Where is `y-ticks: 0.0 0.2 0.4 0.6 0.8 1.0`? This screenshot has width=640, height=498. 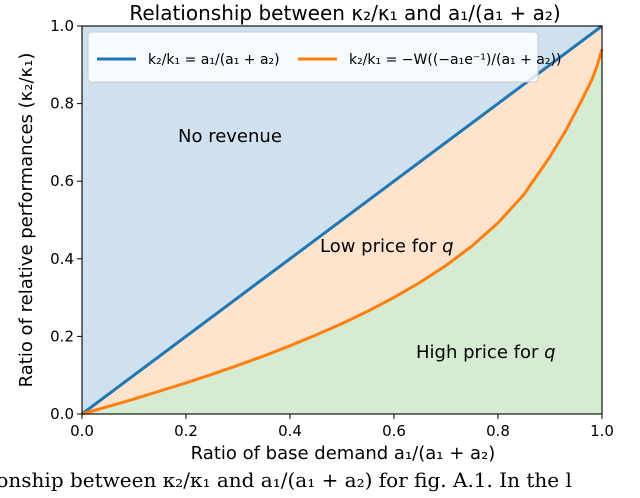
y-ticks: 0.0 0.2 0.4 0.6 0.8 1.0 is located at coordinates (66, 220).